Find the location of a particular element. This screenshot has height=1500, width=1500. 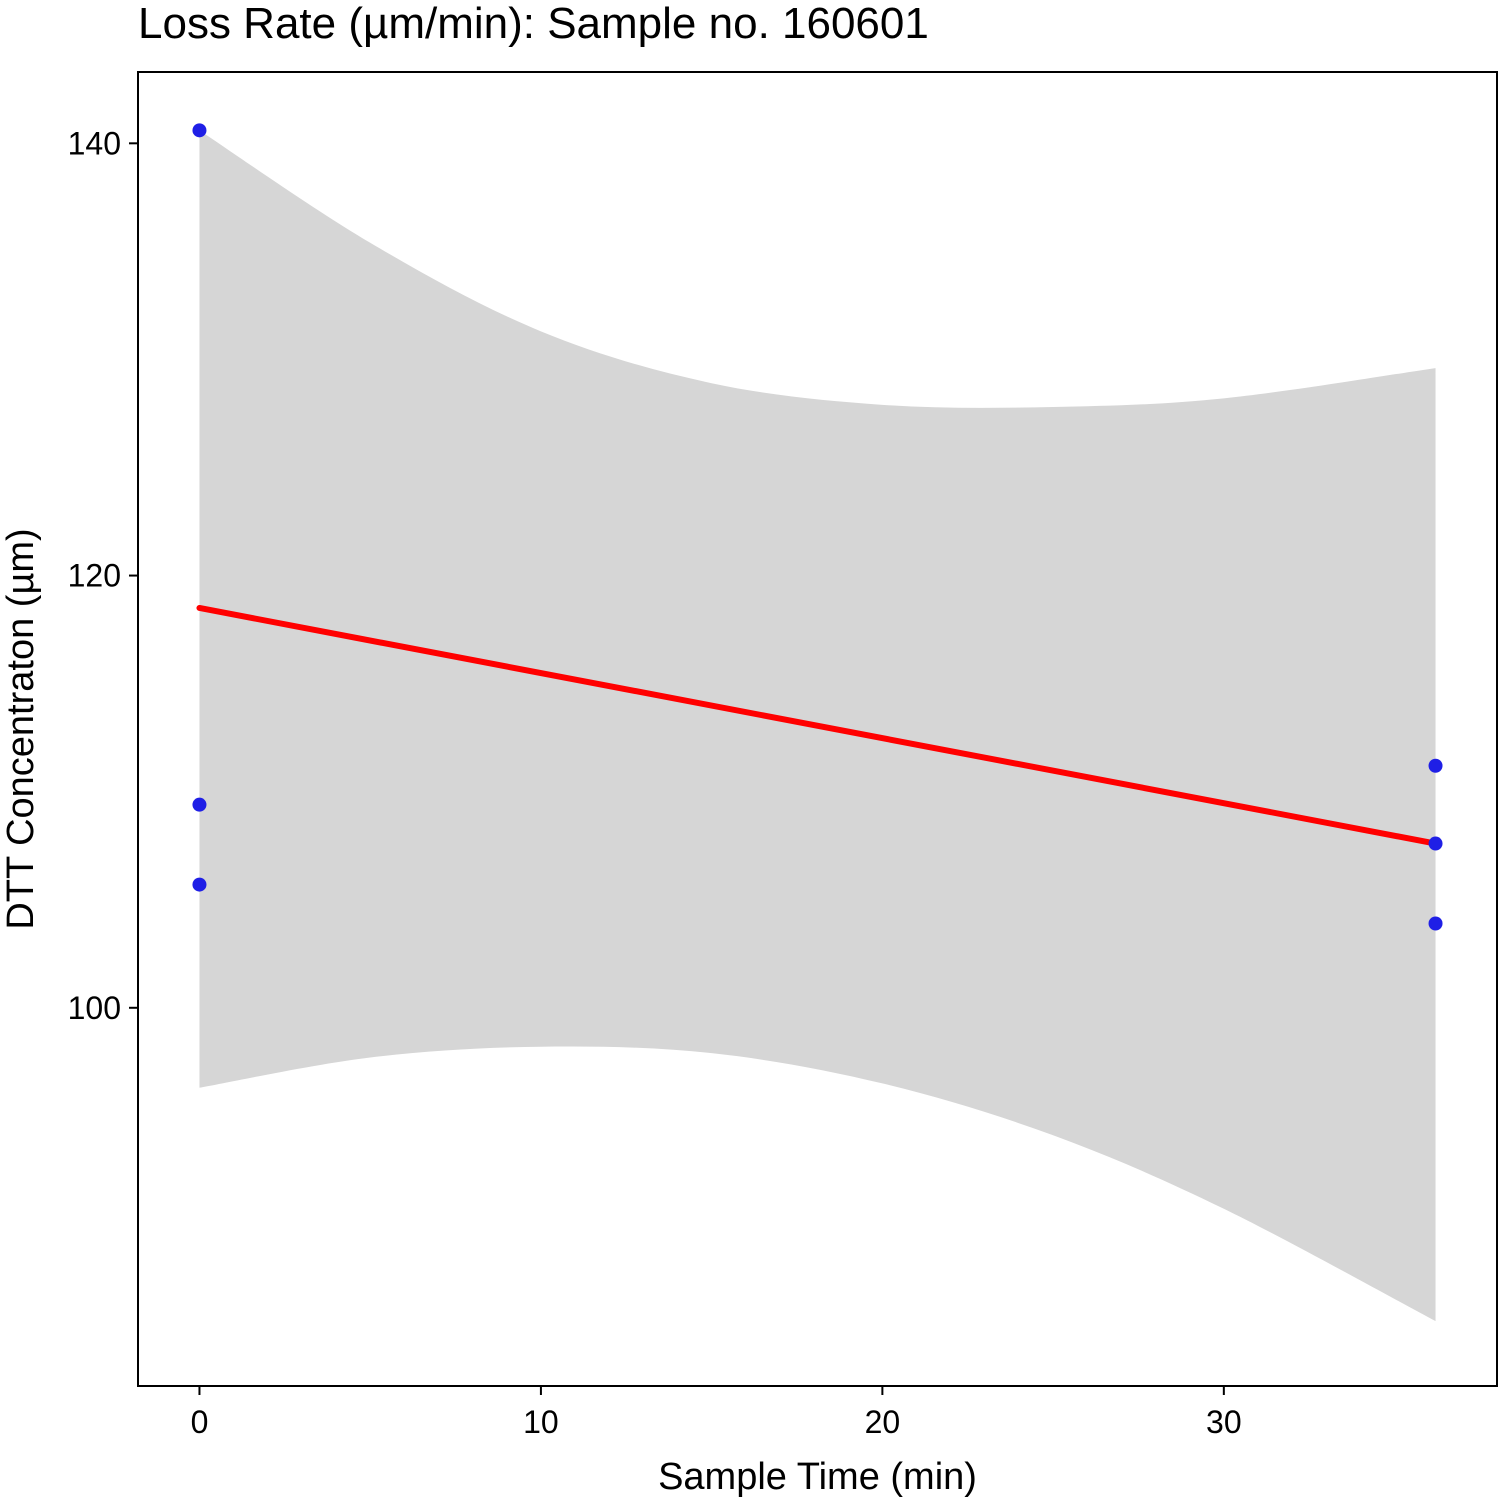

x-tick-label-20: 20 is located at coordinates (883, 1422).